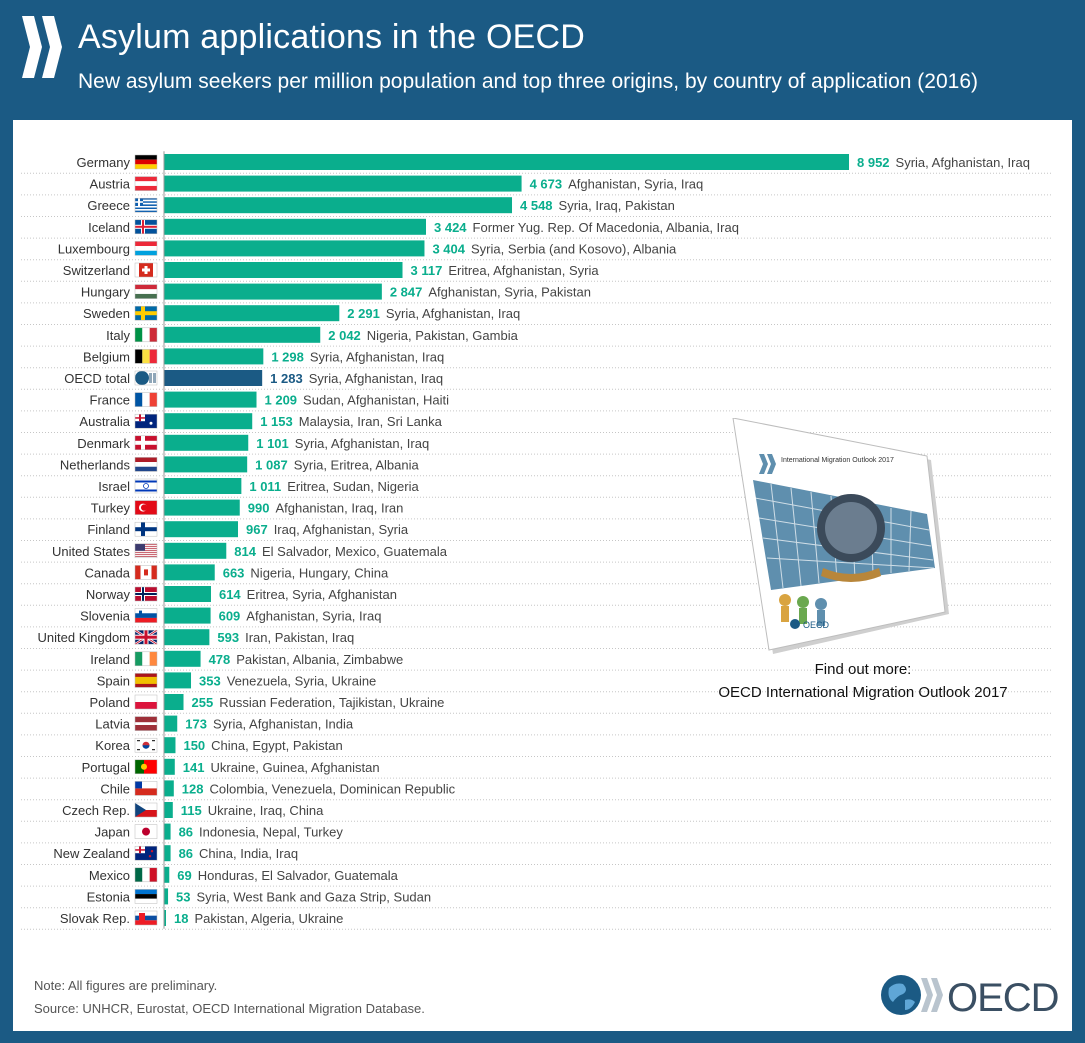 This screenshot has height=1043, width=1085. What do you see at coordinates (303, 896) in the screenshot?
I see `value-label: 53 Syria, West Bank and Gaza Strip, Sudan` at bounding box center [303, 896].